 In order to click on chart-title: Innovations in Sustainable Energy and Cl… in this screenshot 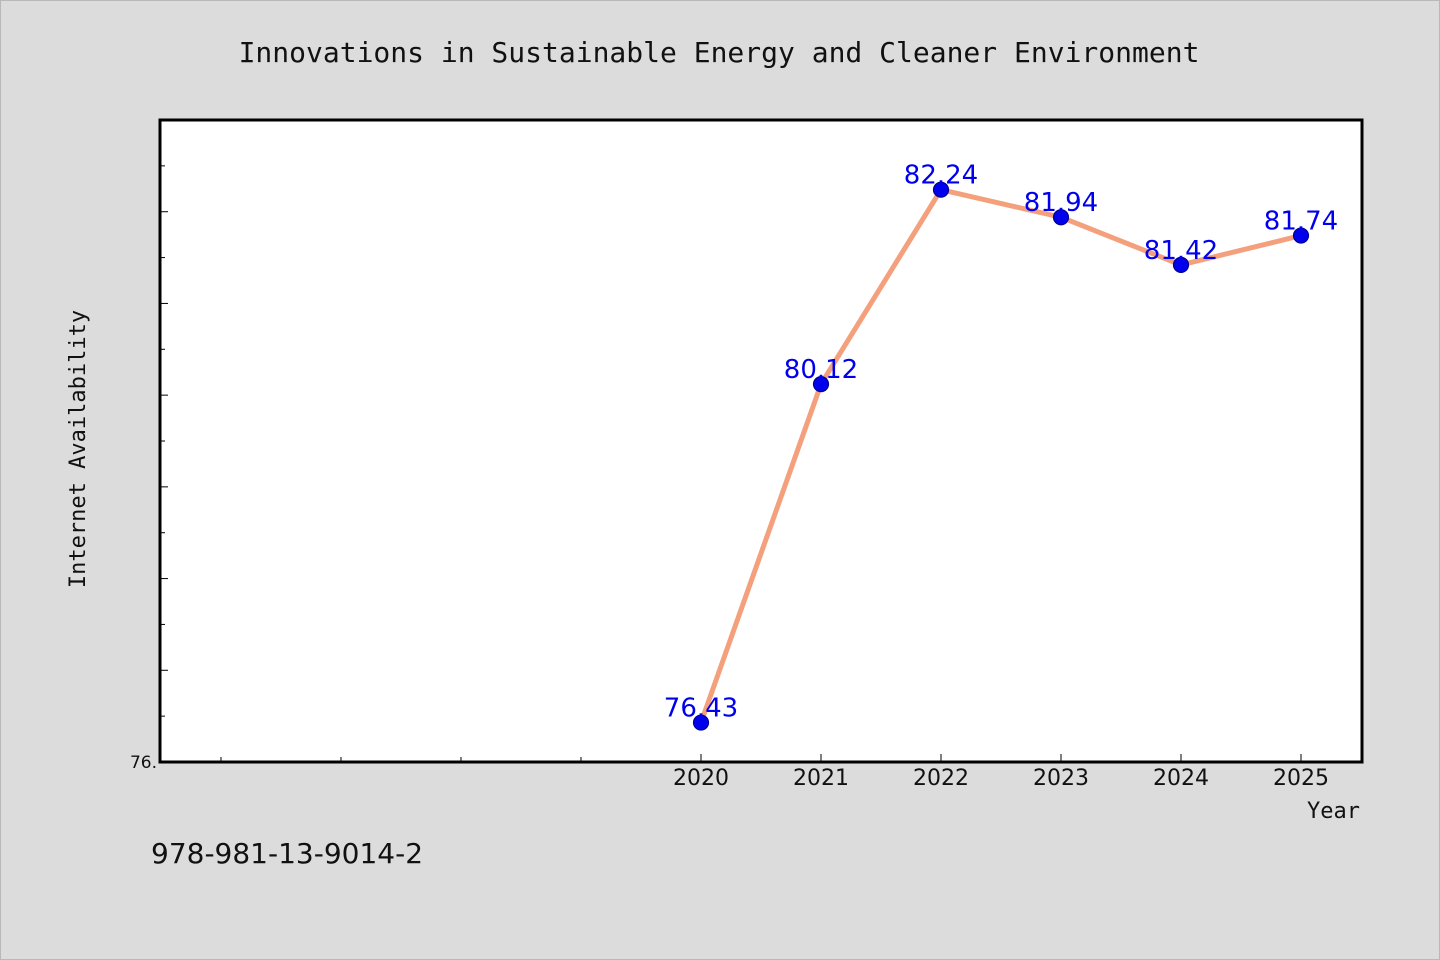, I will do `click(719, 52)`.